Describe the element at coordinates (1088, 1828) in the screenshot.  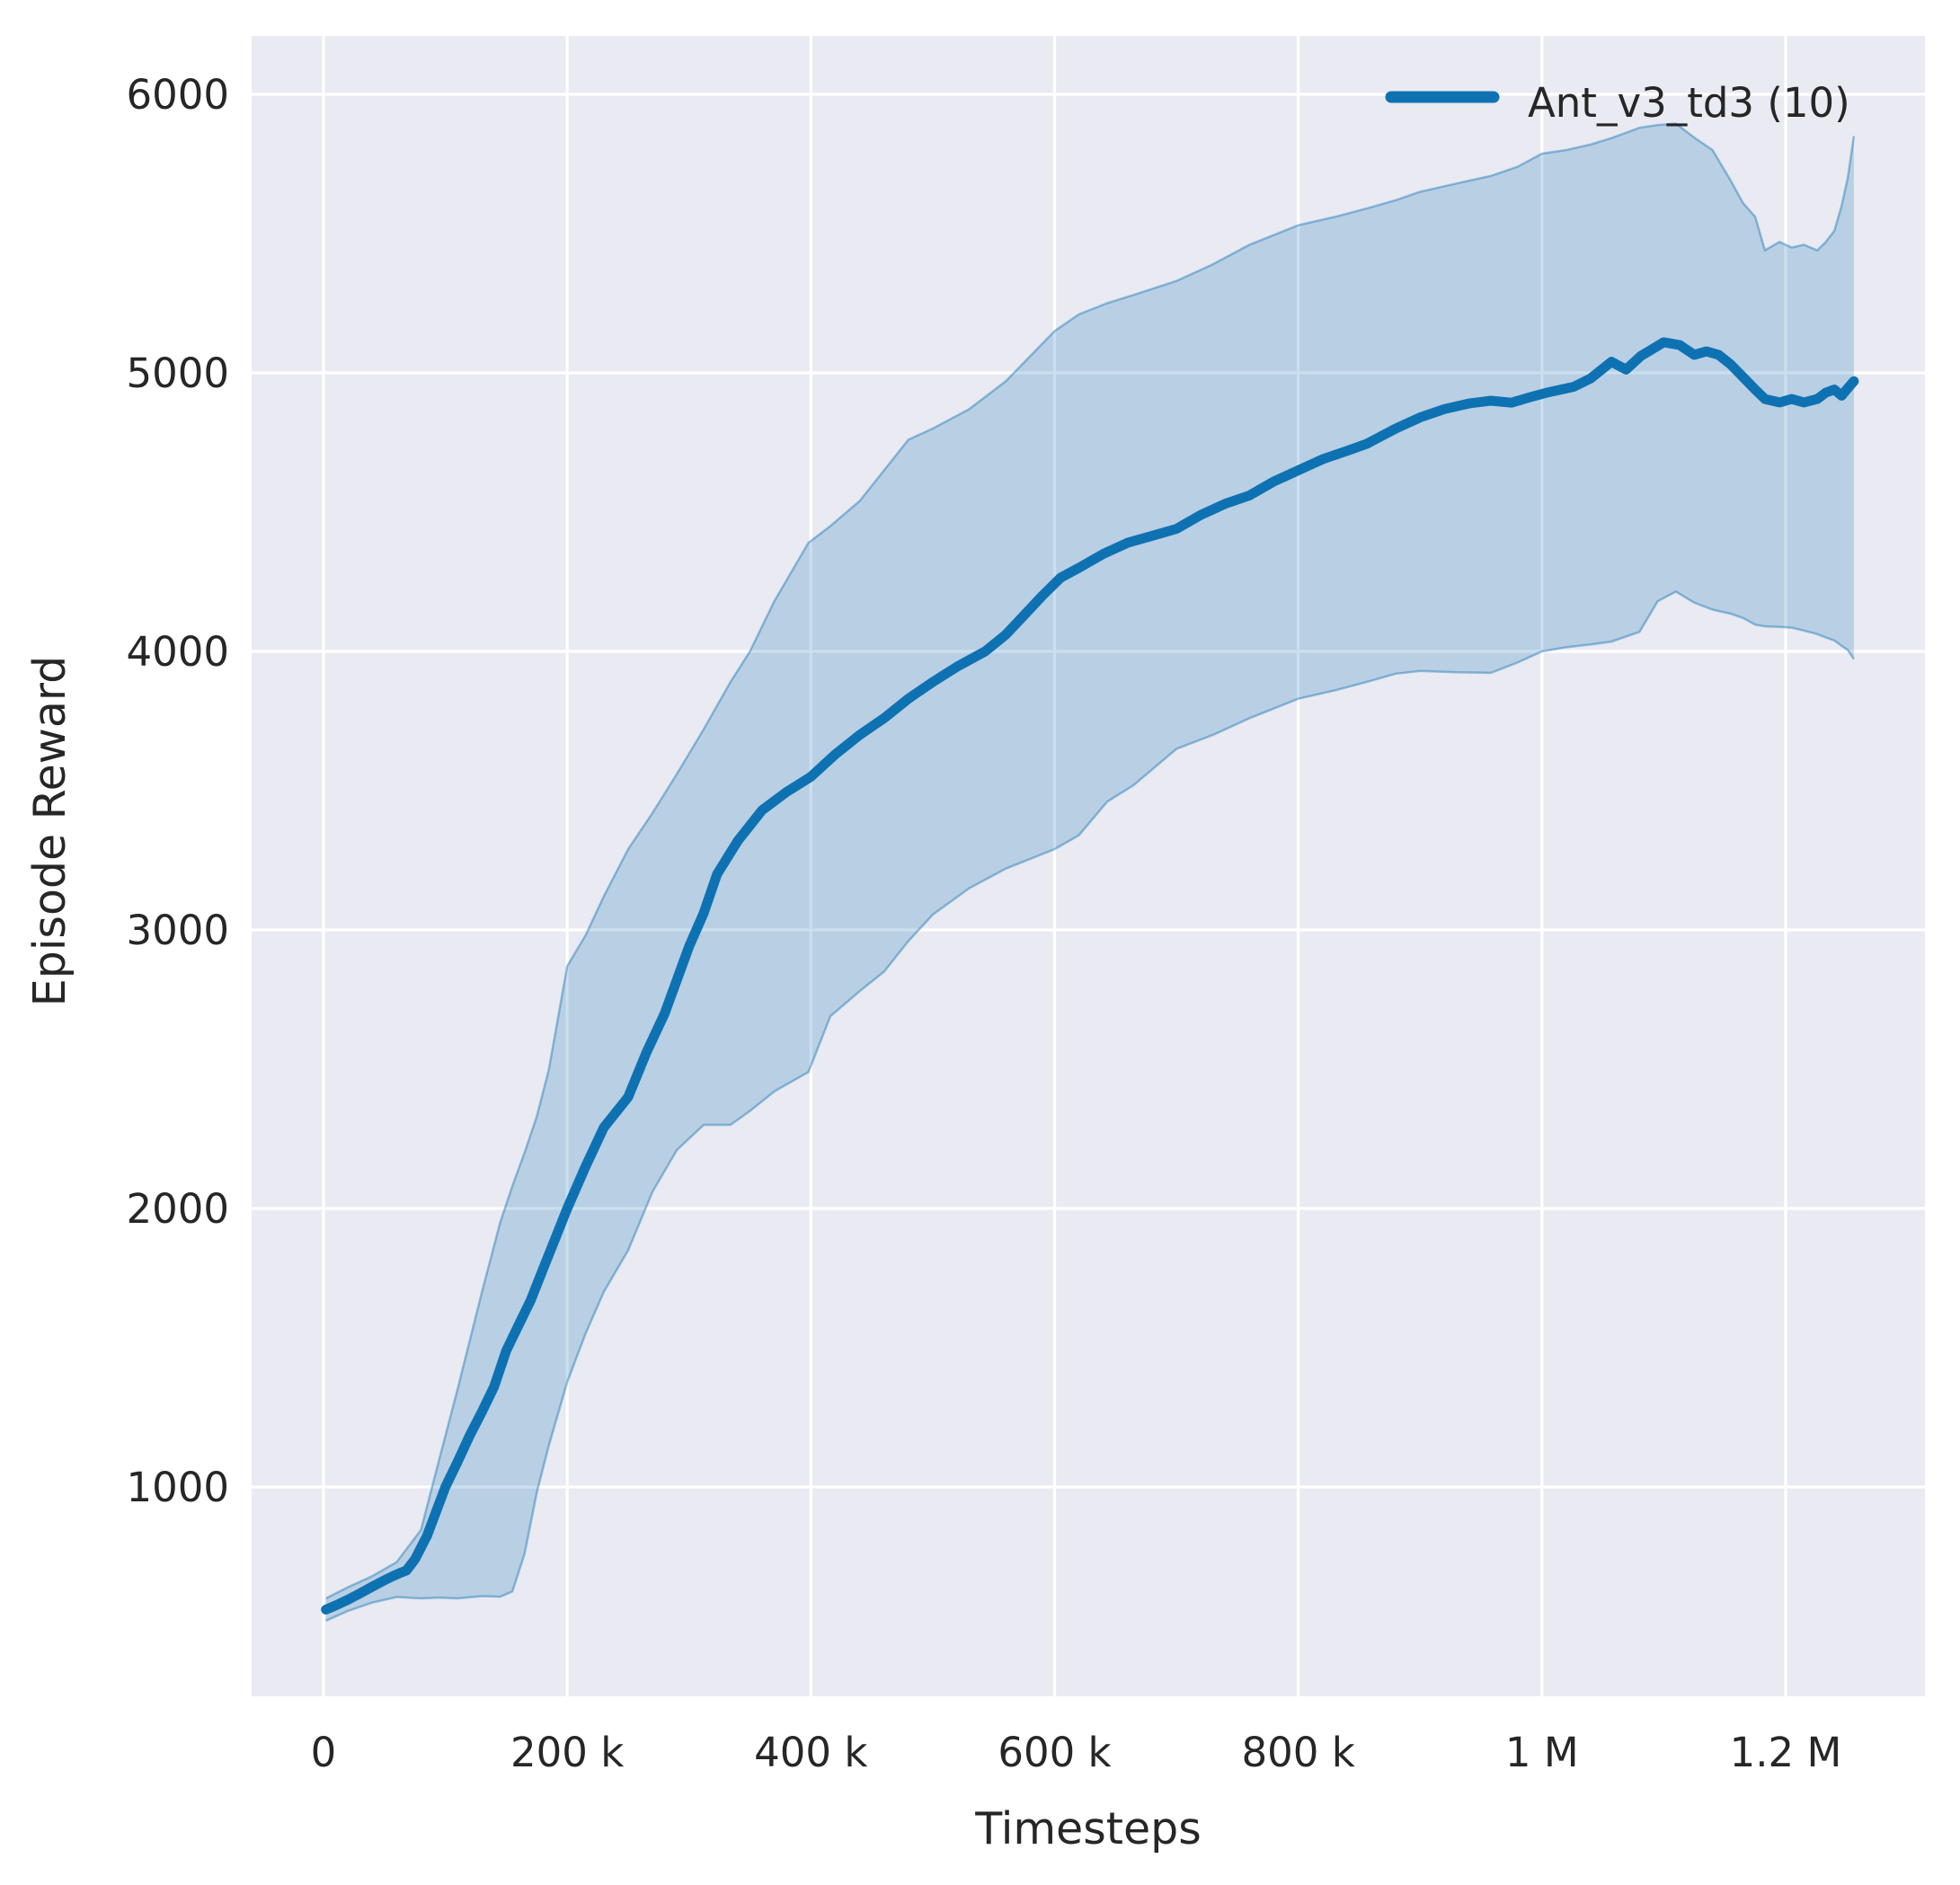
I see `x-axis-label: Timesteps` at that location.